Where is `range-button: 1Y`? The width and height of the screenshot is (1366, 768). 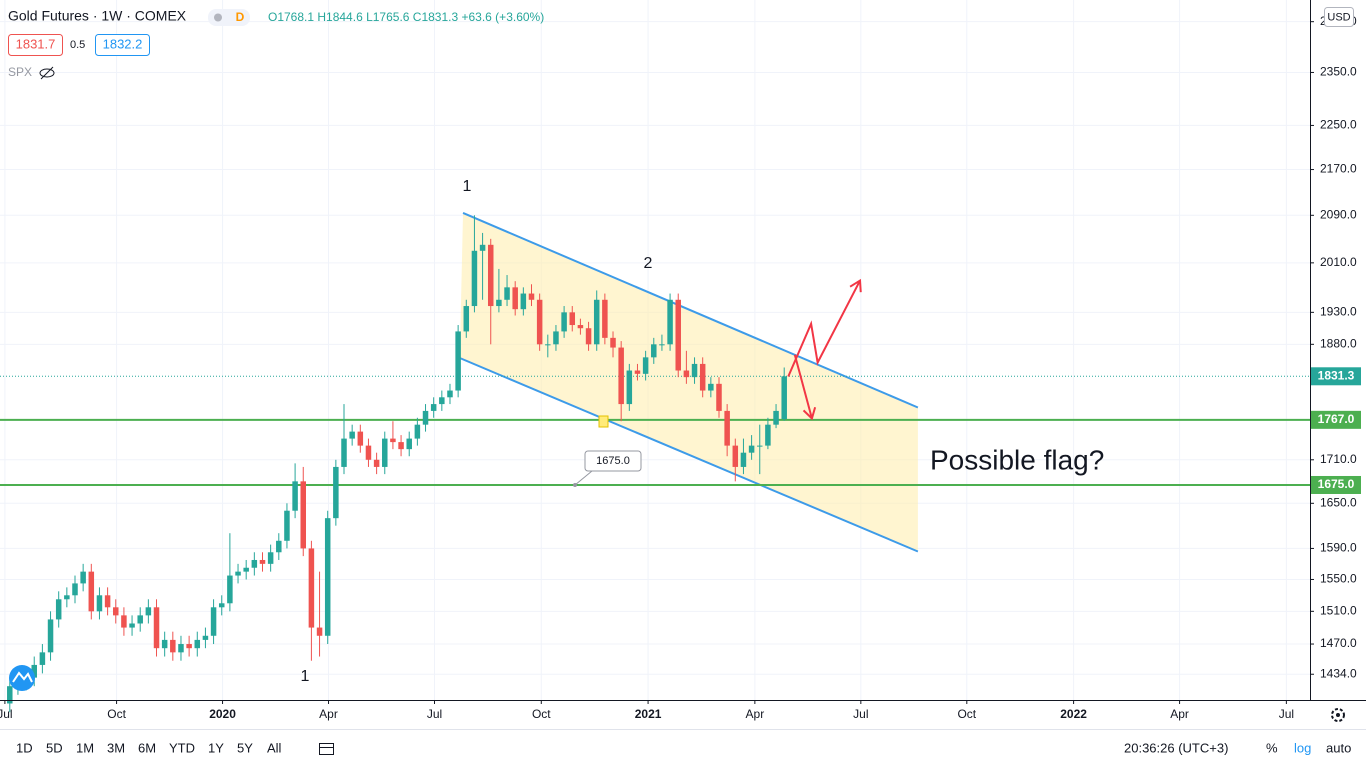
range-button: 1Y is located at coordinates (216, 747).